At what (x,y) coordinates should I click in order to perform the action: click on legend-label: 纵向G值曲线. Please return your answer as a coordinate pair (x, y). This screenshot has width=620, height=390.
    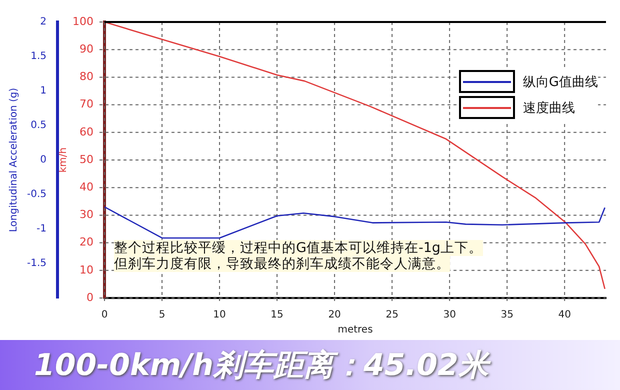
    Looking at the image, I should click on (560, 82).